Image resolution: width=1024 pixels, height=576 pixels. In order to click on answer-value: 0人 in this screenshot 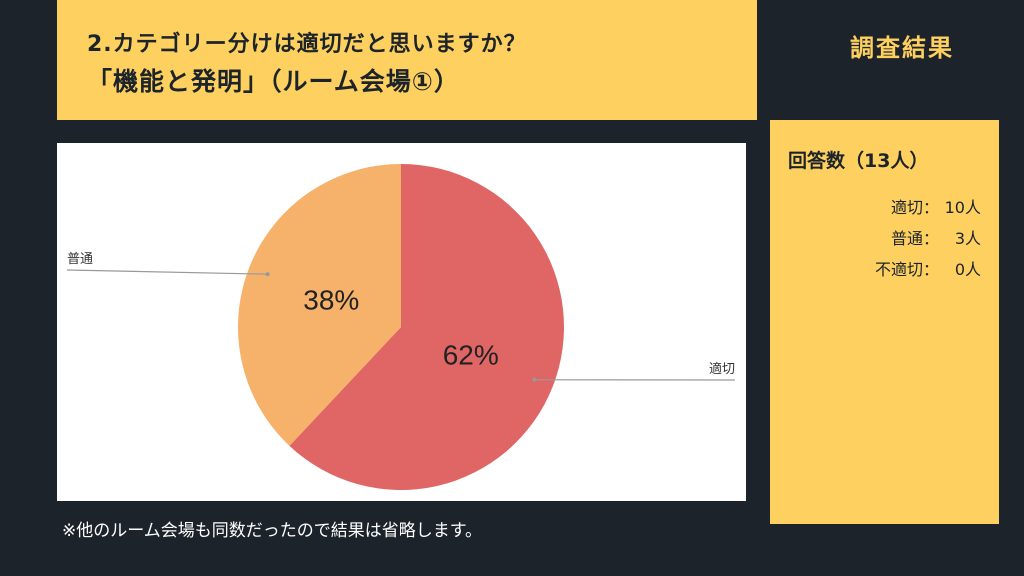, I will do `click(967, 269)`.